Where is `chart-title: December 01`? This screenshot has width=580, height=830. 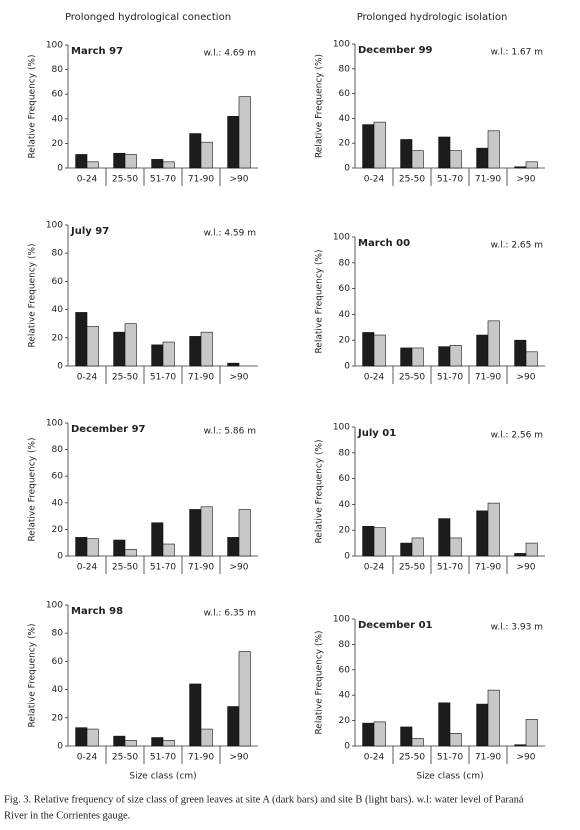
chart-title: December 01 is located at coordinates (395, 625).